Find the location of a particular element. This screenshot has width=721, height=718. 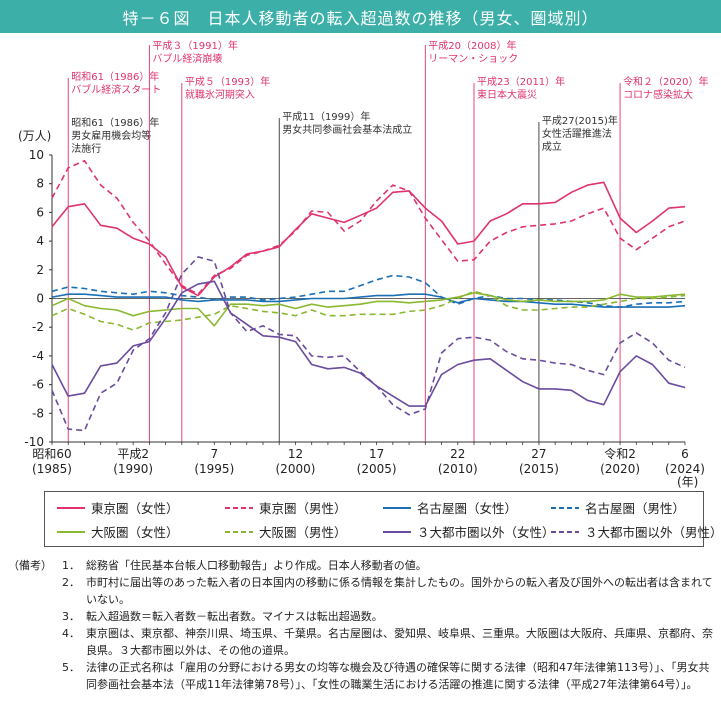

legend-item: 名古屋圏（女性） is located at coordinates (450, 507).